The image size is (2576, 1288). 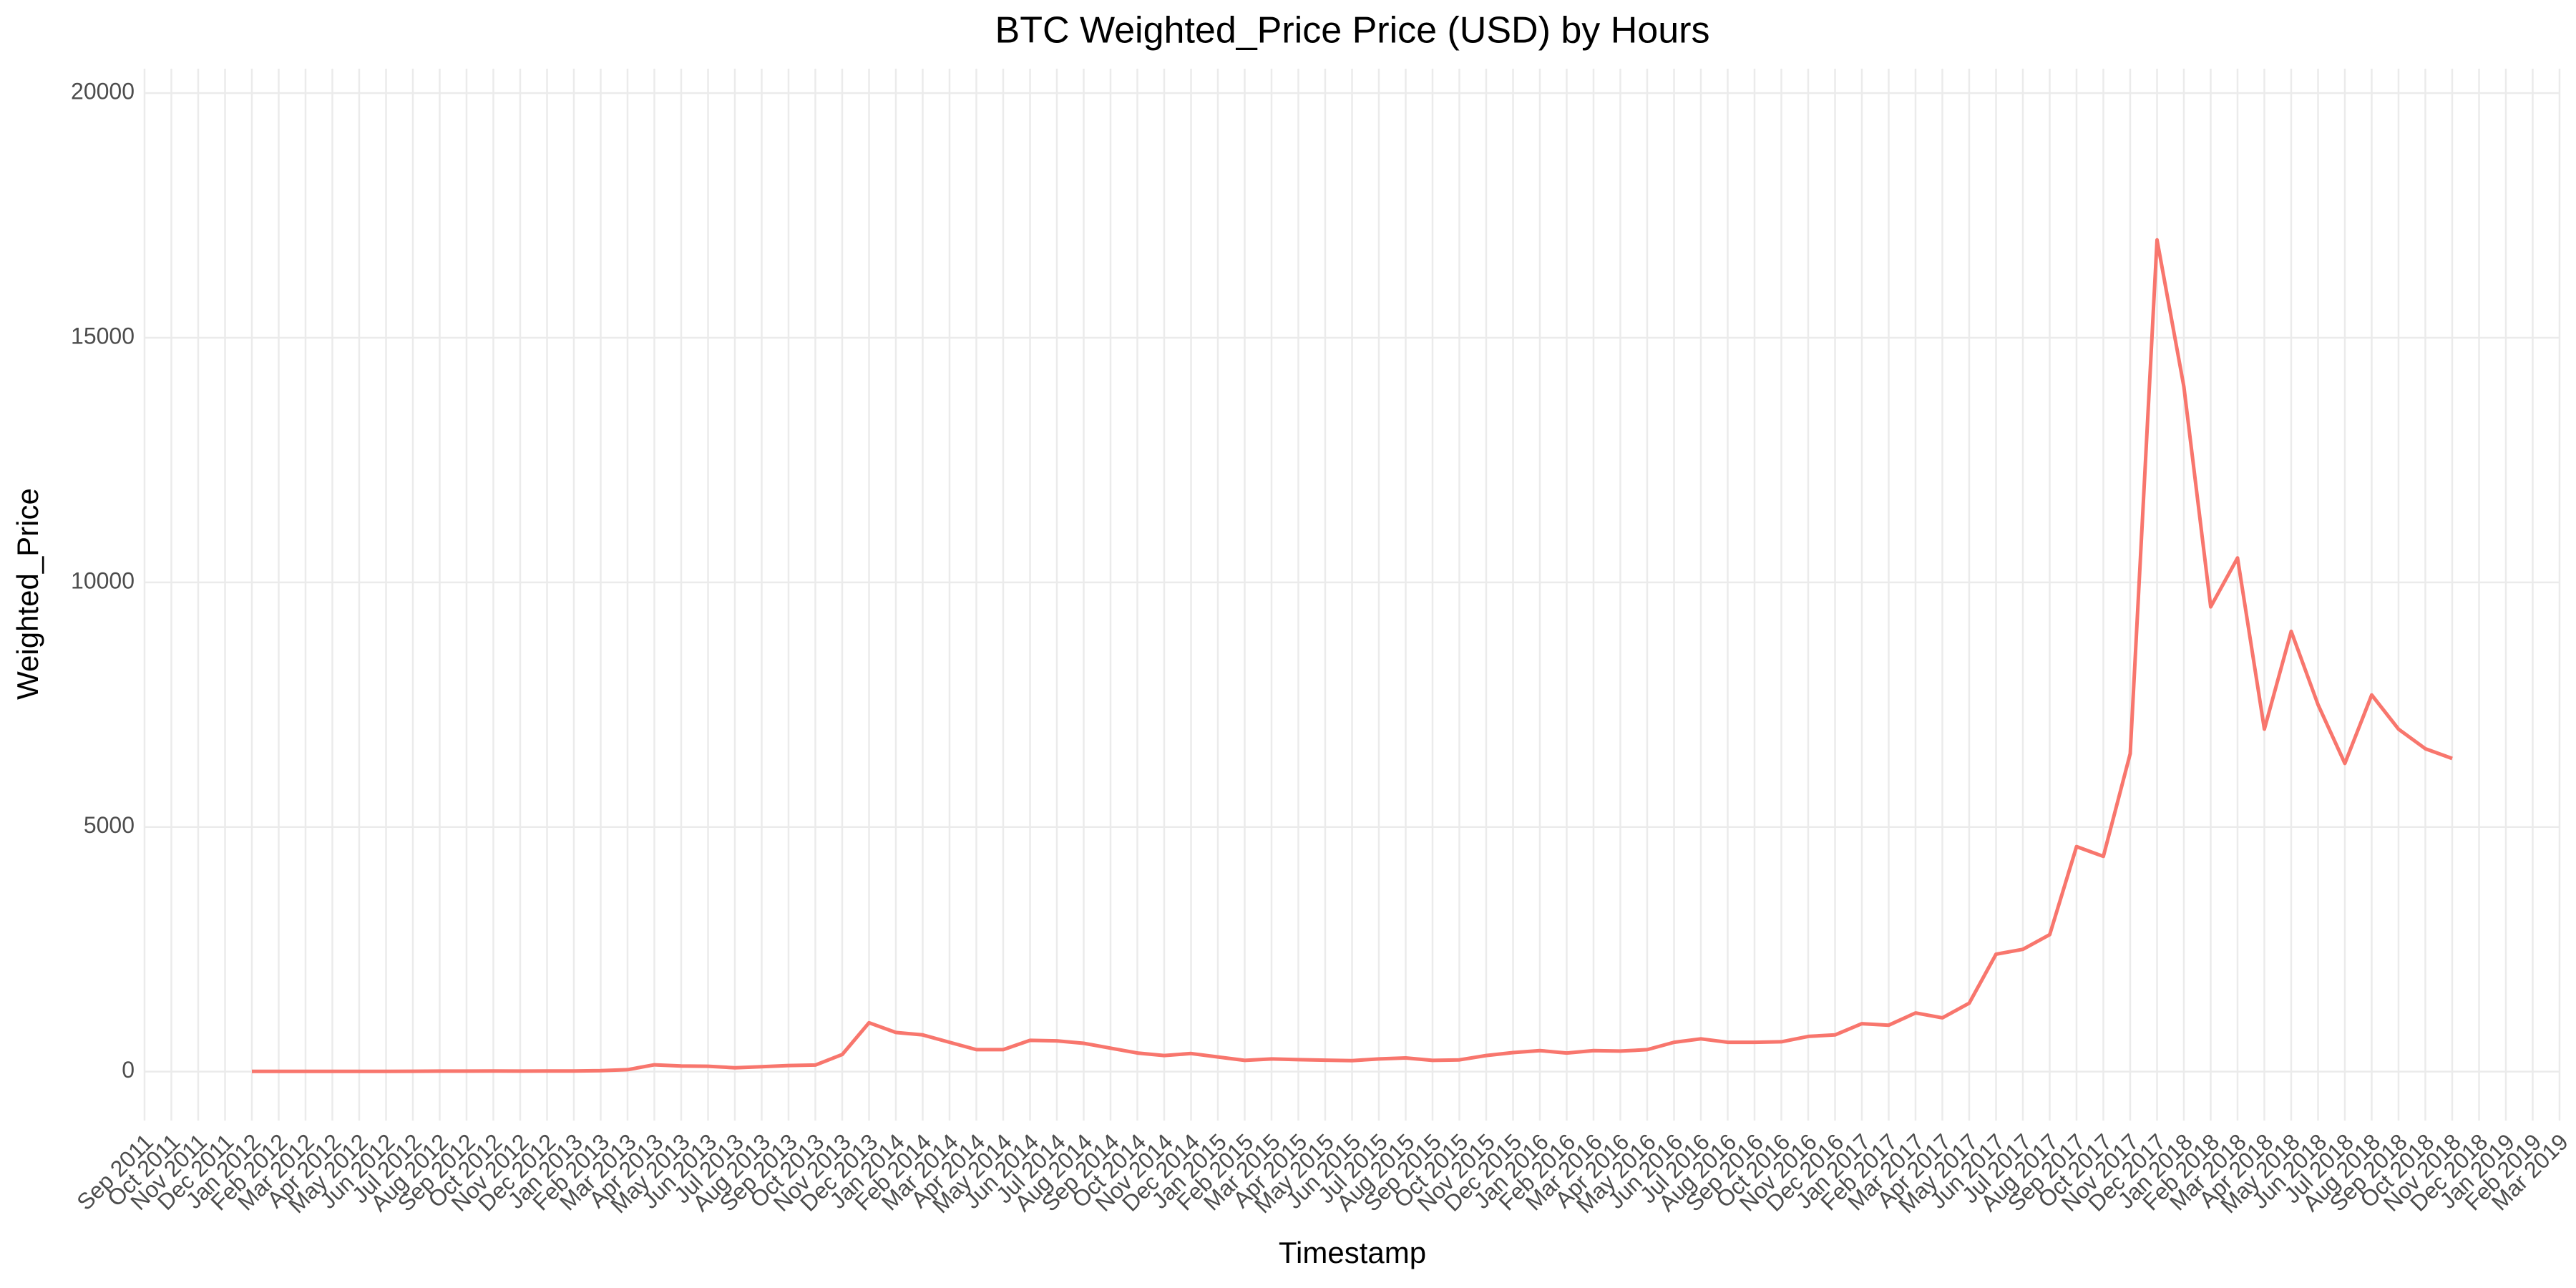 What do you see at coordinates (103, 91) in the screenshot?
I see `y-tick-label: 20000` at bounding box center [103, 91].